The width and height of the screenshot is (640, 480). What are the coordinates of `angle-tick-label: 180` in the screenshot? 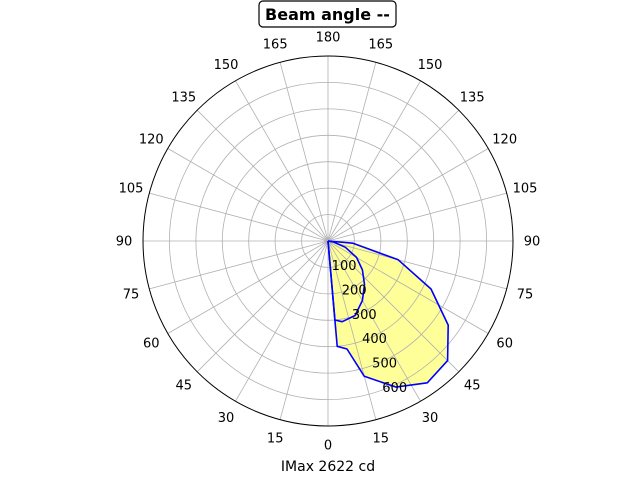 It's located at (328, 38).